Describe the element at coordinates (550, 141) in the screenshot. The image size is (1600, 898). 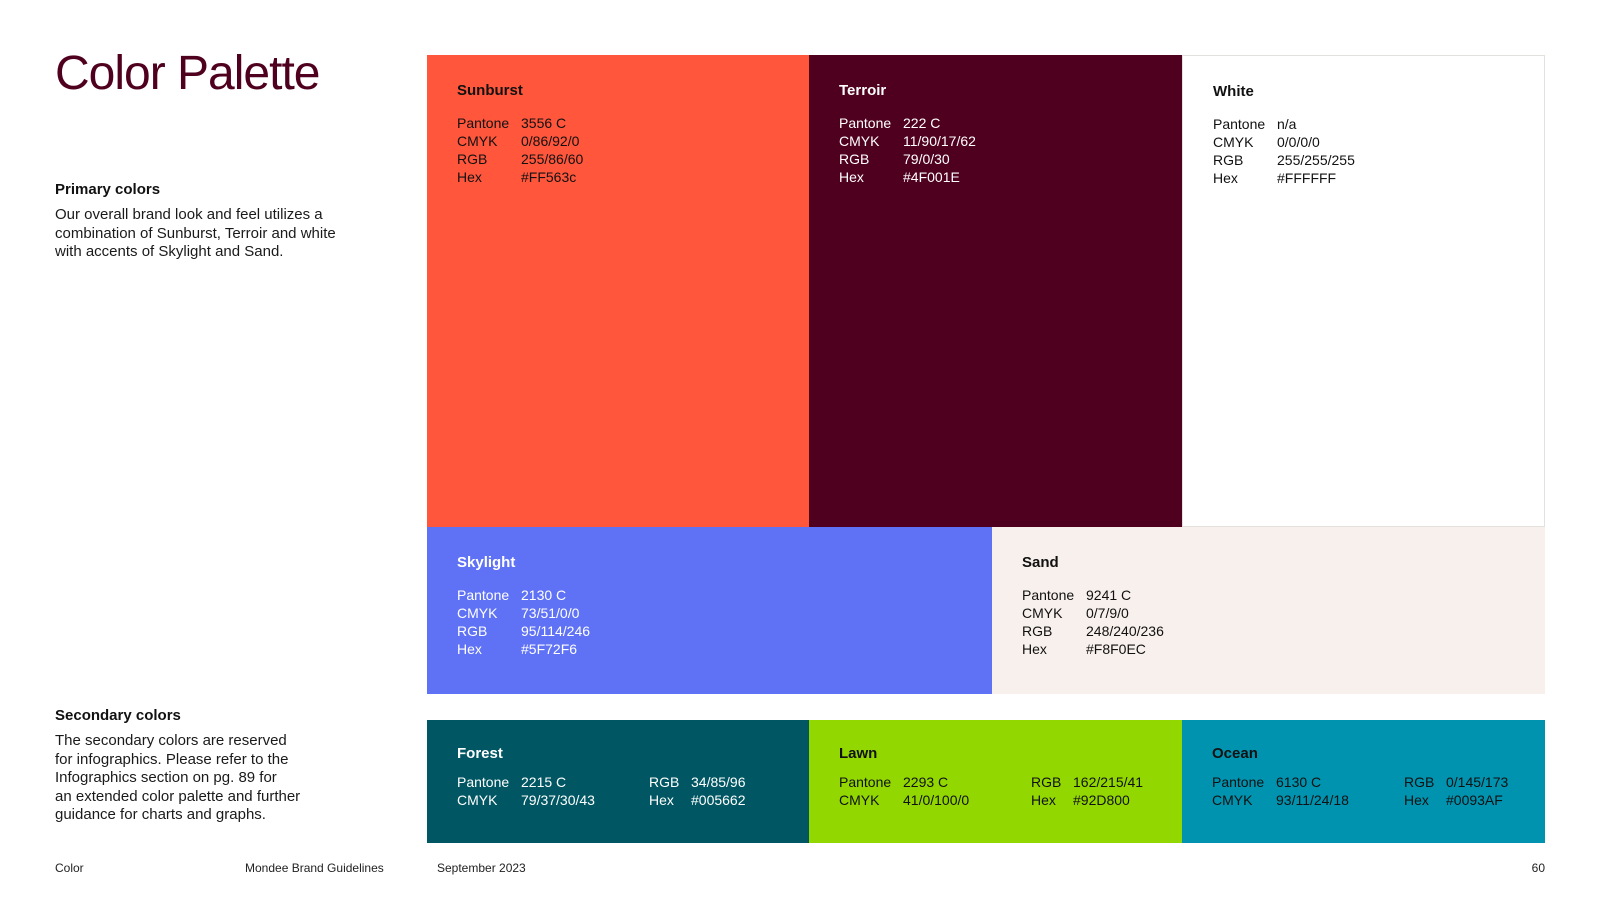
I see `spec-value-cmyk: 0/86/92/0` at that location.